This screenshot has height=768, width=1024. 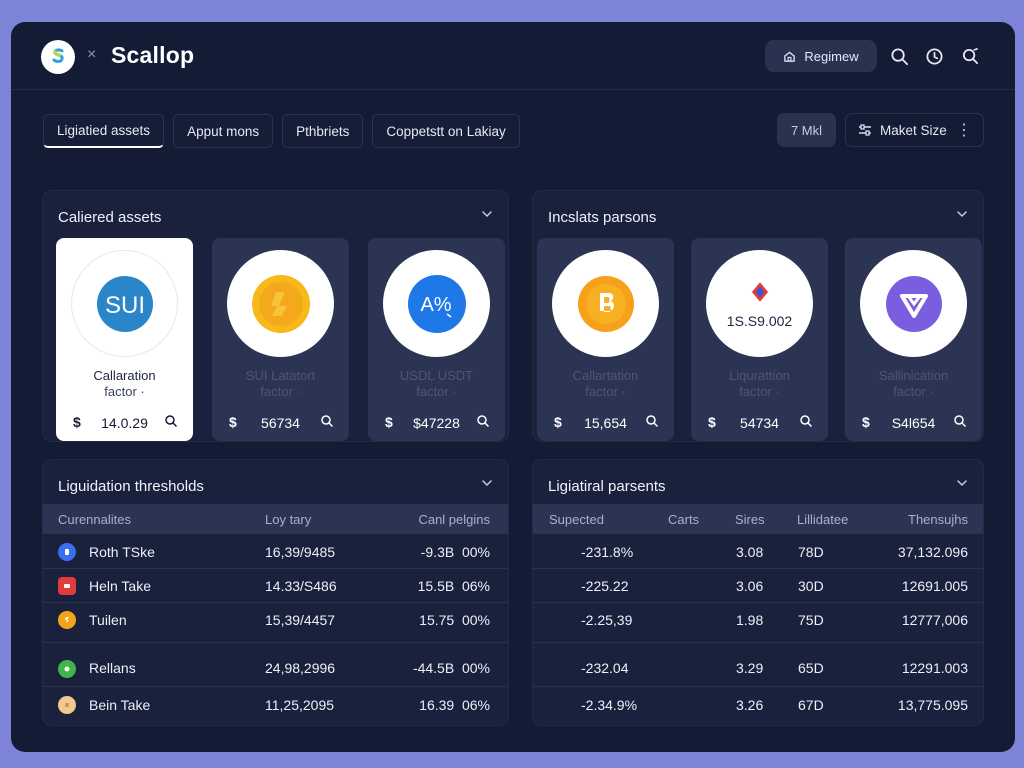 I want to click on cell-thresholds: 12291.003, so click(x=934, y=668).